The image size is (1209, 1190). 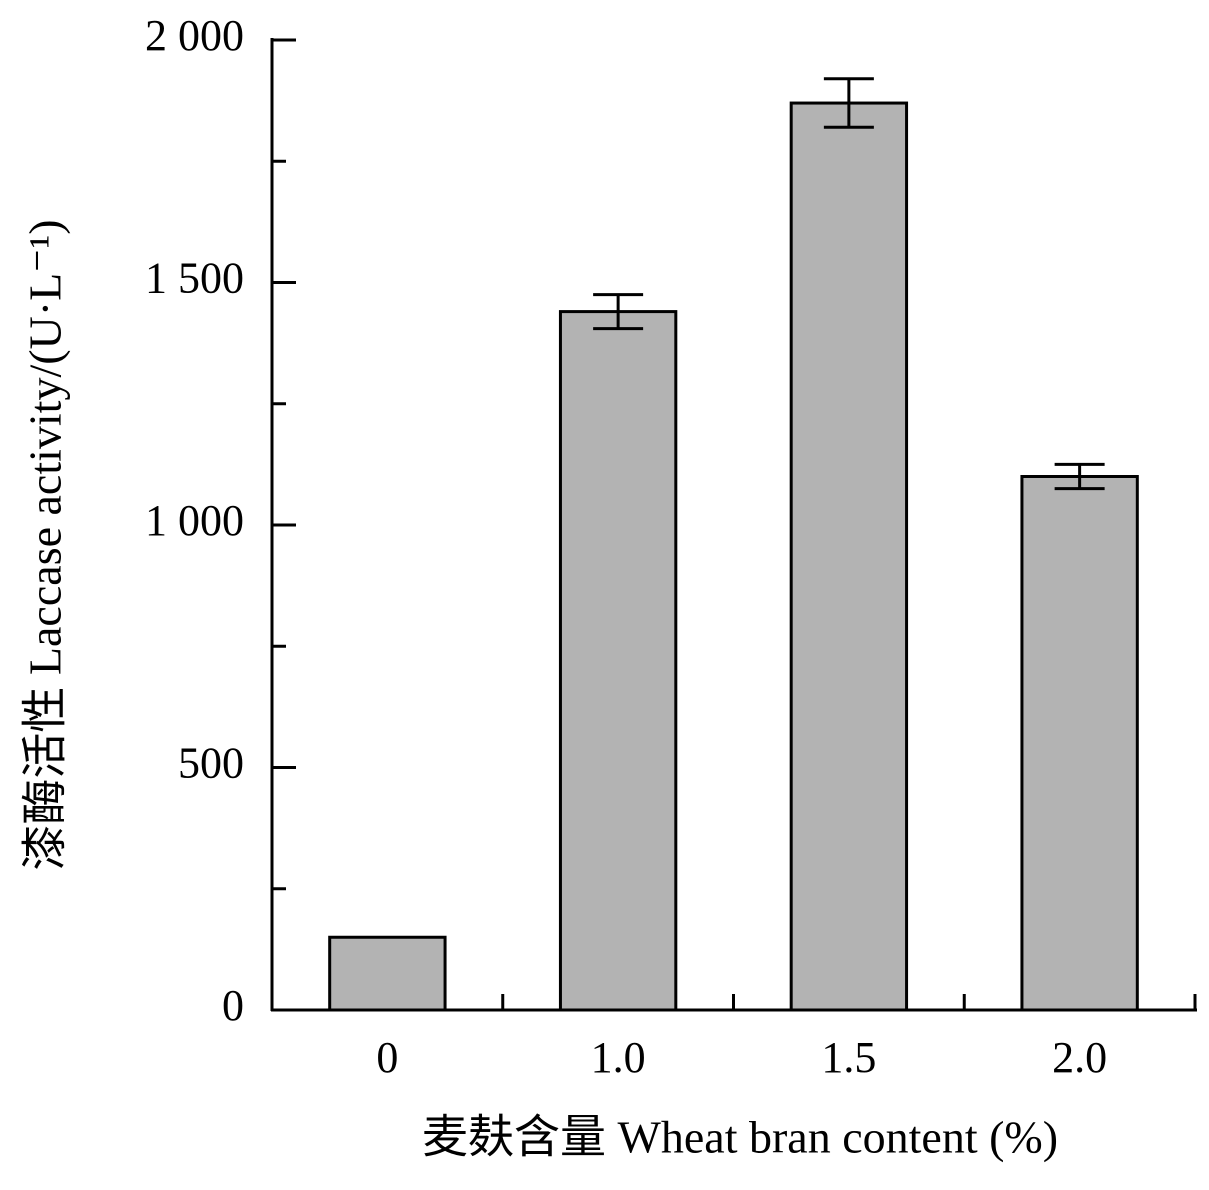 I want to click on x-tick-label: 1.0, so click(x=618, y=1057).